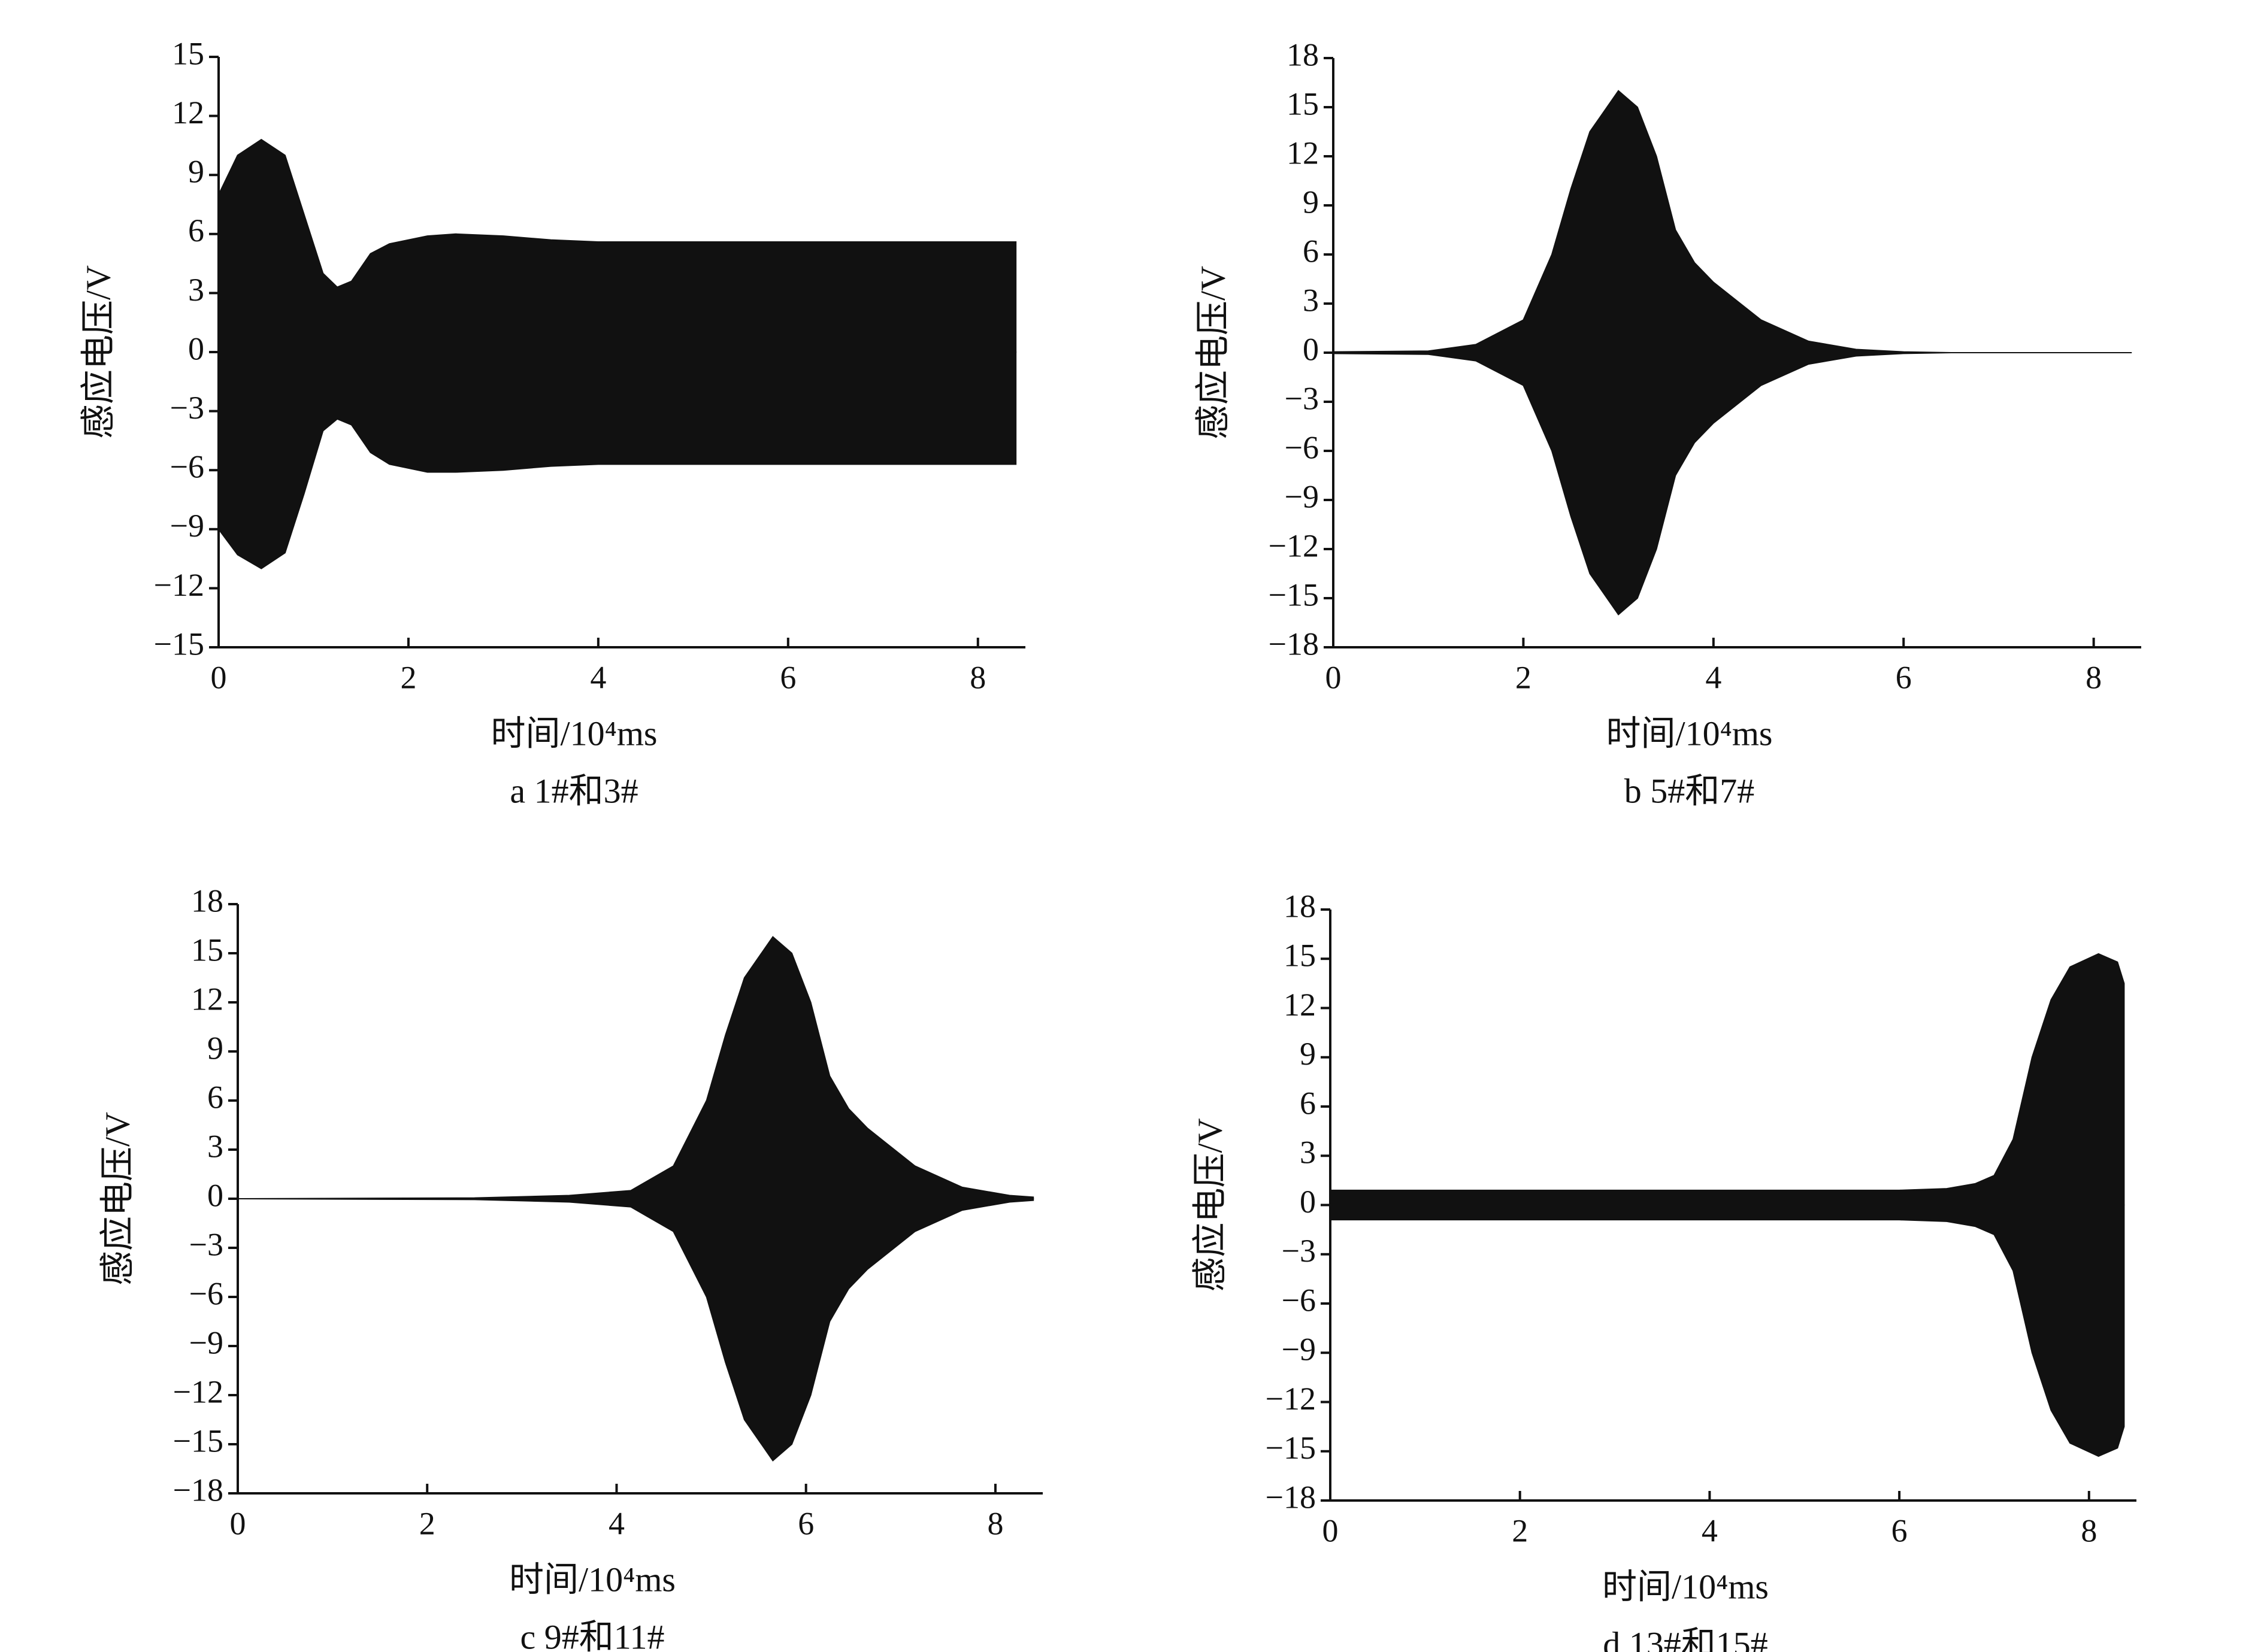 The height and width of the screenshot is (1652, 2264). What do you see at coordinates (574, 790) in the screenshot?
I see `chart-caption: a 1#和3#` at bounding box center [574, 790].